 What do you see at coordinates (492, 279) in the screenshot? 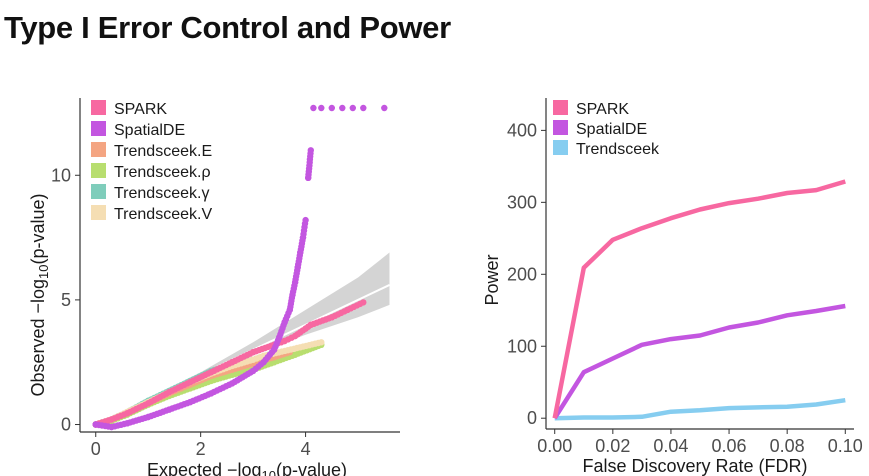
I see `power-y-axis-title: Power` at bounding box center [492, 279].